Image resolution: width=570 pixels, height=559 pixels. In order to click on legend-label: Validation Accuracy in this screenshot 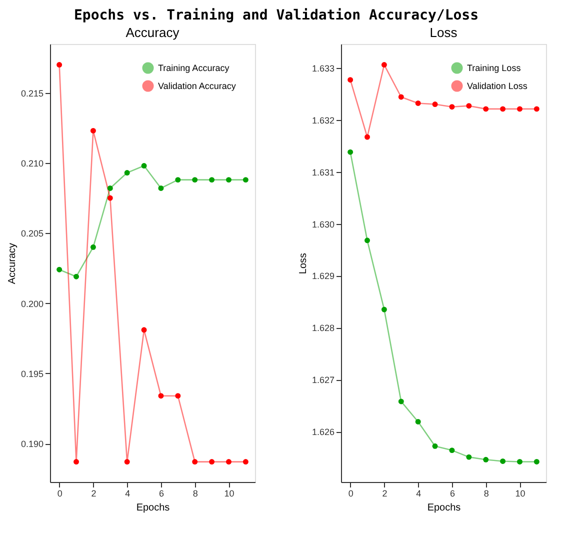, I will do `click(197, 86)`.